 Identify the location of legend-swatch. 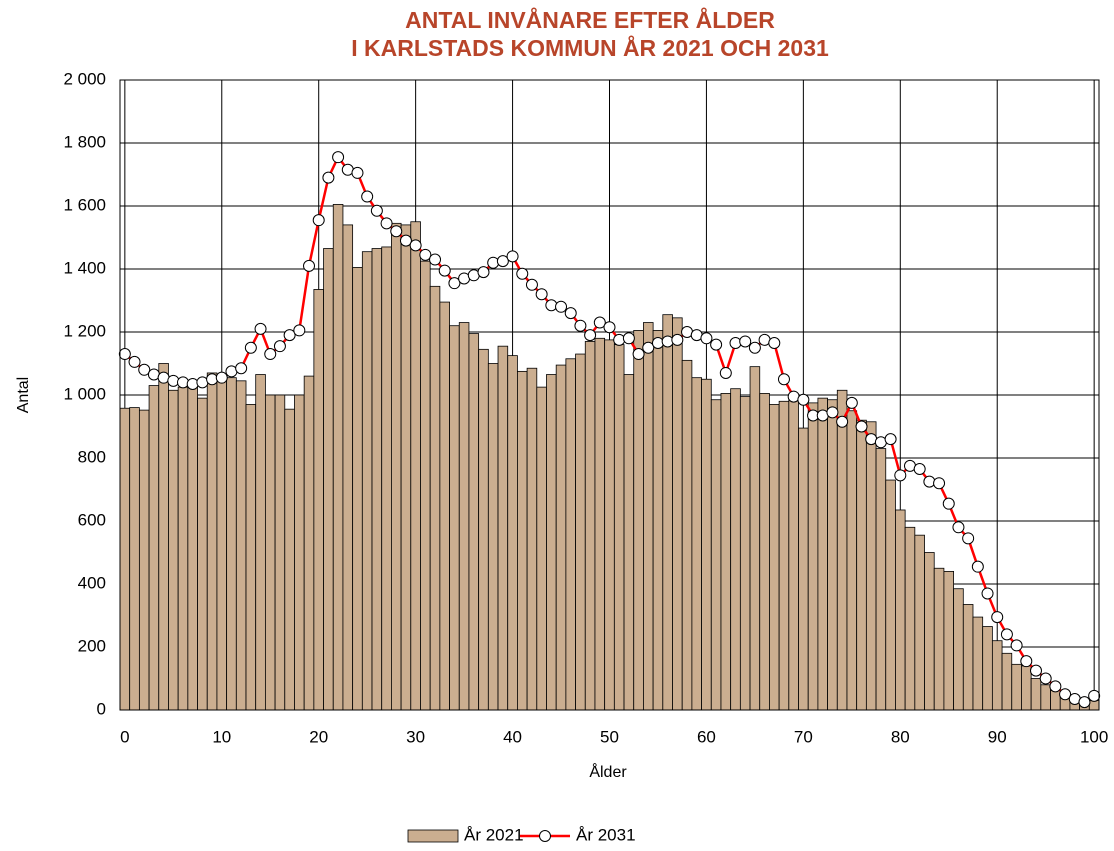
(433, 836).